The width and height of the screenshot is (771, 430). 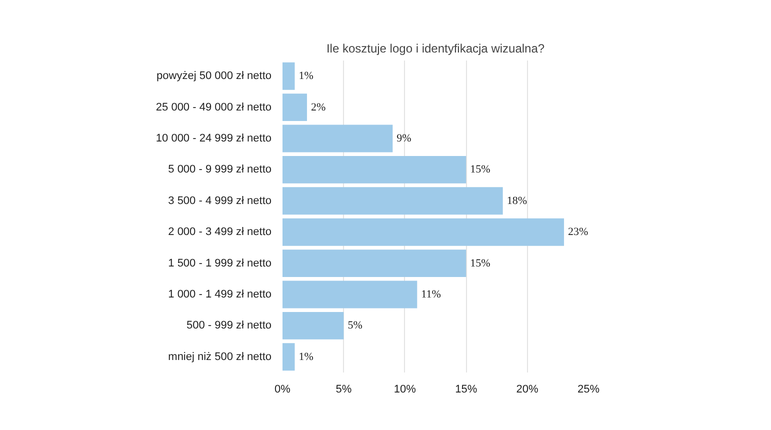 I want to click on y-tick-label: powyżej 50 000 zł netto, so click(x=214, y=76).